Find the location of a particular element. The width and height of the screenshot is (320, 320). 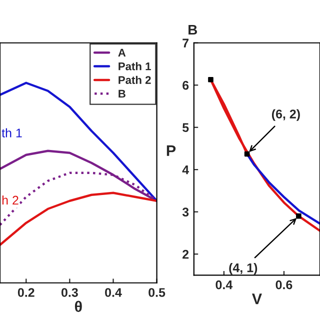

legend-label: Path 1 is located at coordinates (134, 66).